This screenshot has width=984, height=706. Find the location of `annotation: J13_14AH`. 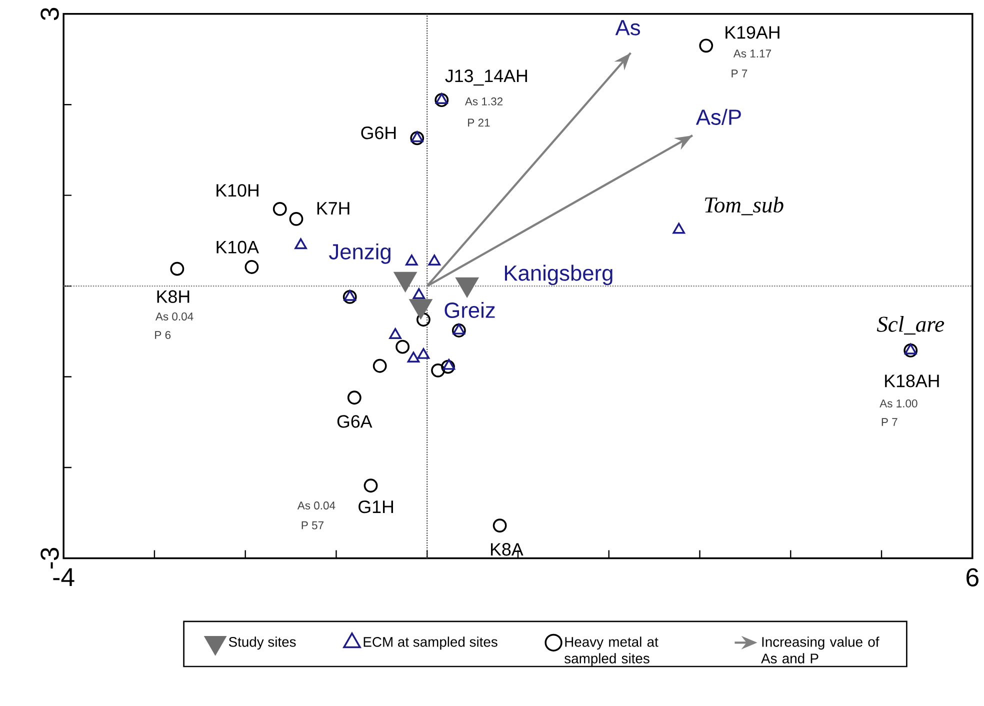

annotation: J13_14AH is located at coordinates (486, 77).